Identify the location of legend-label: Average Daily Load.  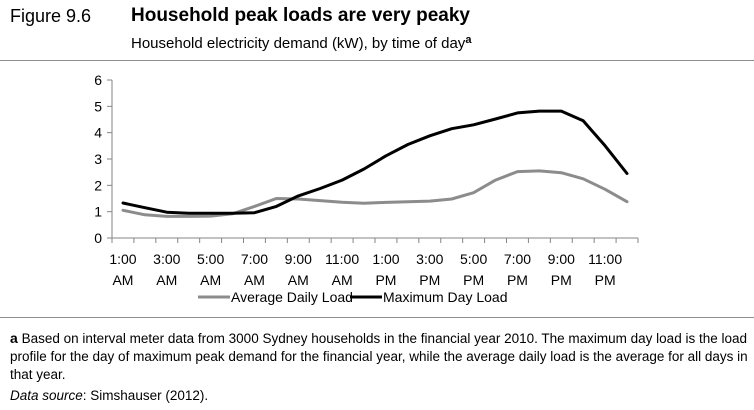
(292, 297).